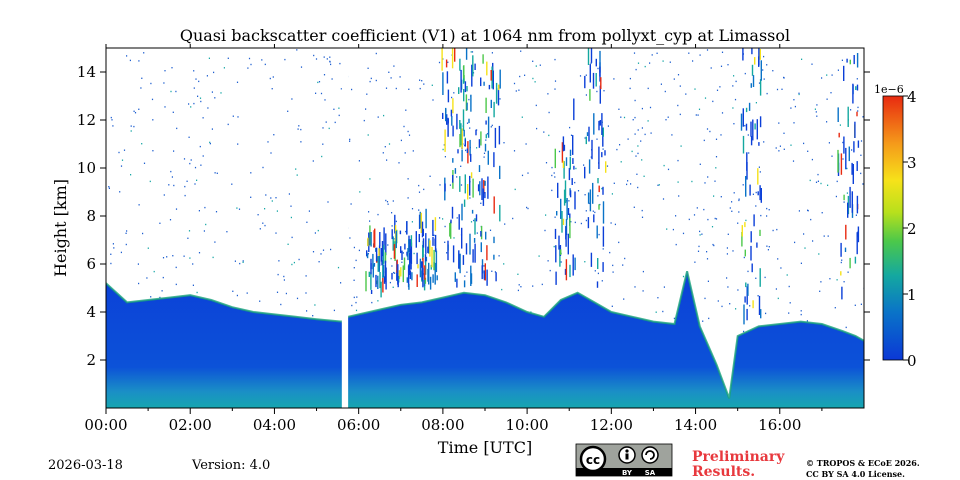 The image size is (960, 480). What do you see at coordinates (863, 463) in the screenshot?
I see `copyright-line-1: © TROPOS & ECoE 2026.` at bounding box center [863, 463].